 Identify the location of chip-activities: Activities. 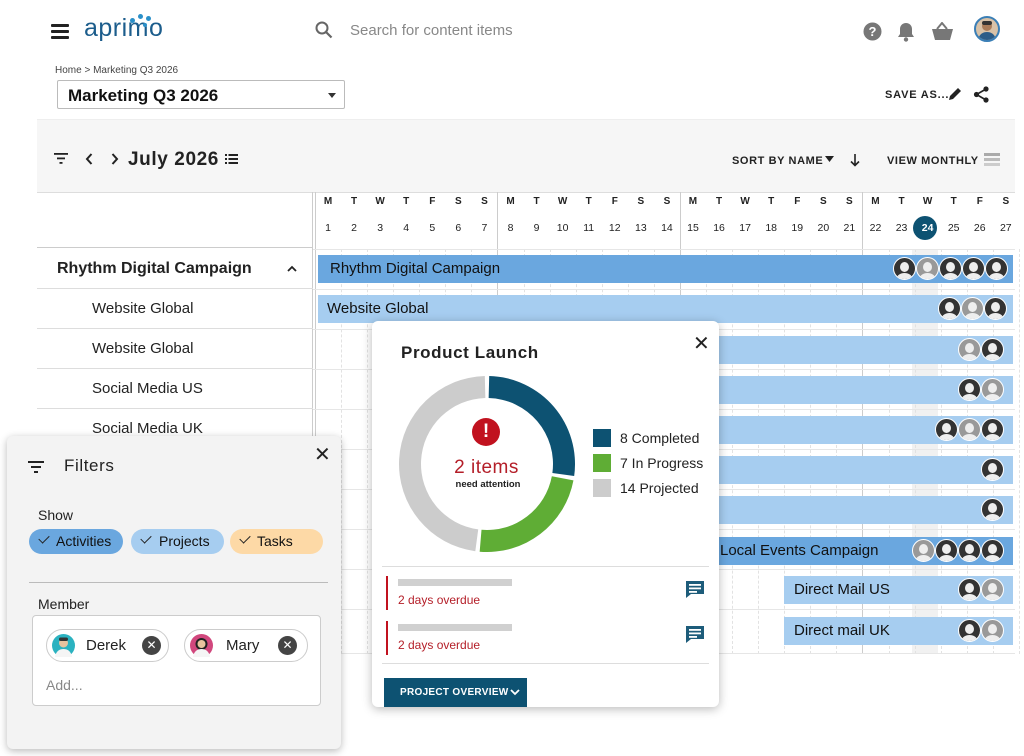
(76, 541).